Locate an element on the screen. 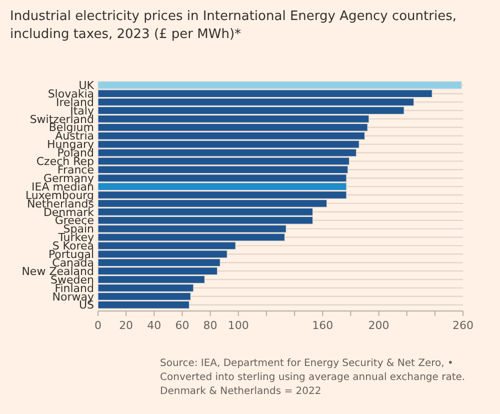 The height and width of the screenshot is (414, 500). chart-title: Industrial electricity prices in International Energy Agency countries, including taxes, 2023 (£ per MWh)* is located at coordinates (233, 25).